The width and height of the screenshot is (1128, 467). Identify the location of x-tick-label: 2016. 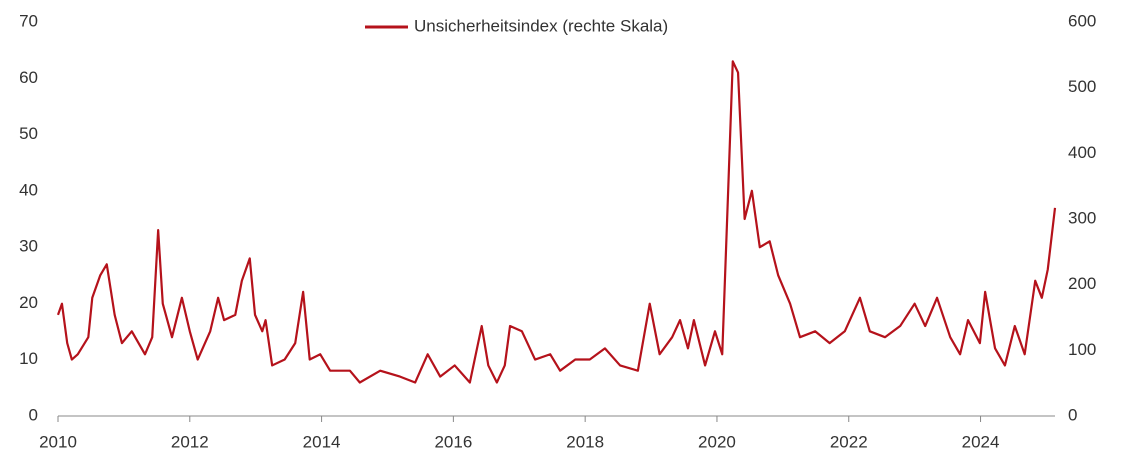
(453, 441).